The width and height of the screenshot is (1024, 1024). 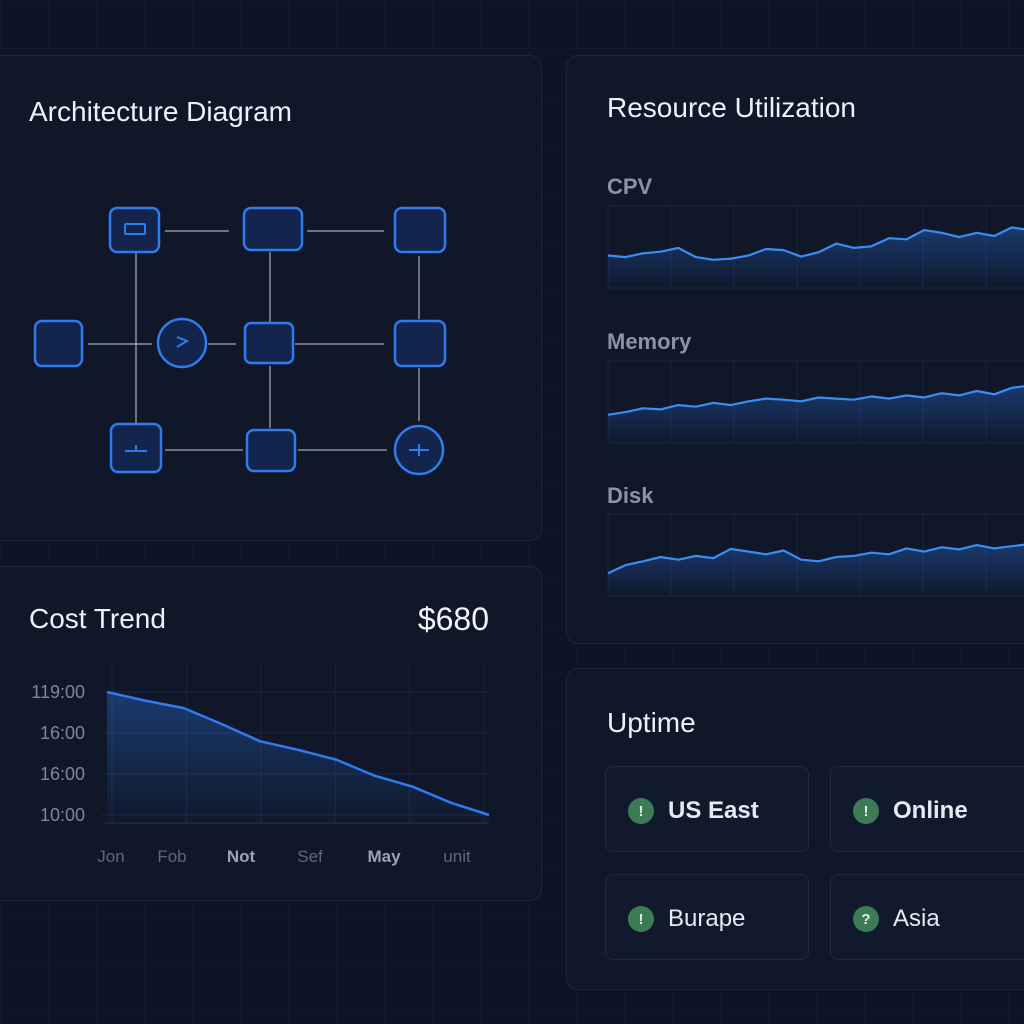 I want to click on resource-utilization-title: Resource Utilization, so click(x=731, y=107).